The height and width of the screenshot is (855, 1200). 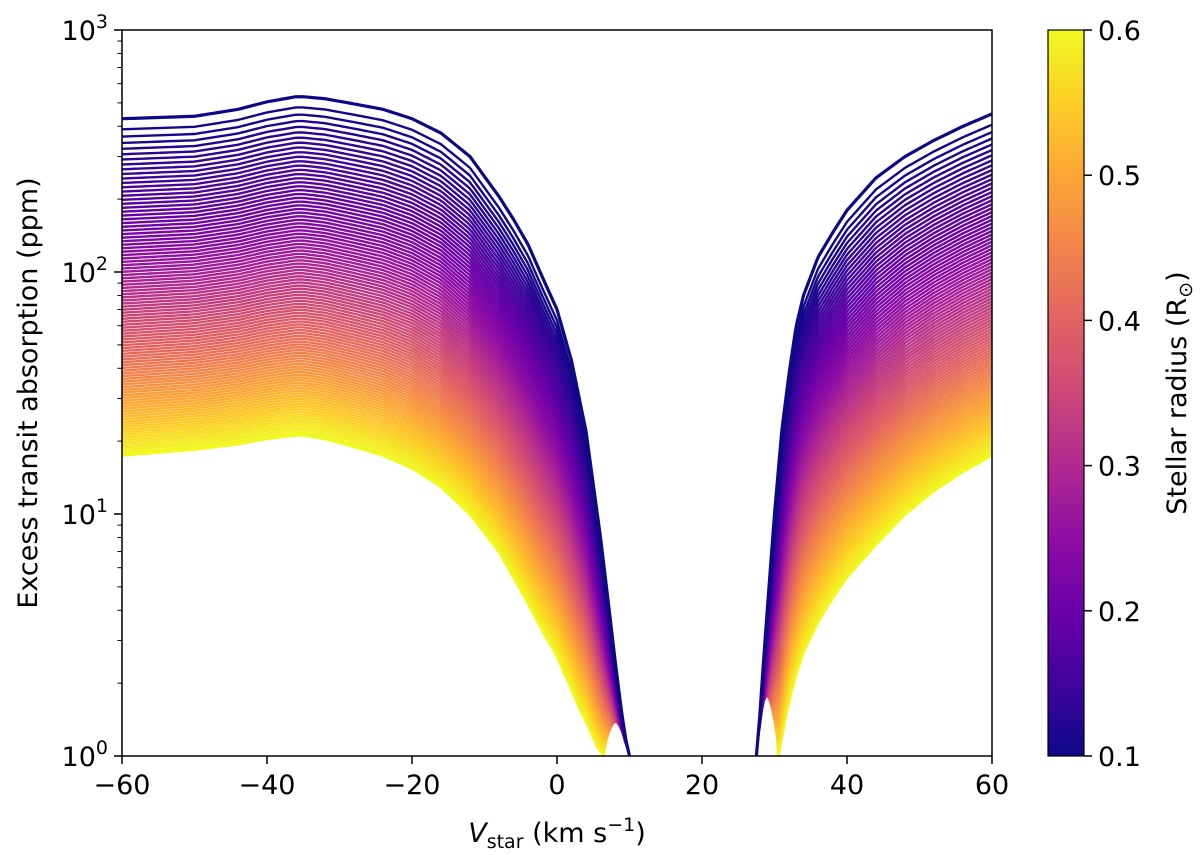 What do you see at coordinates (1066, 393) in the screenshot?
I see `colorbar` at bounding box center [1066, 393].